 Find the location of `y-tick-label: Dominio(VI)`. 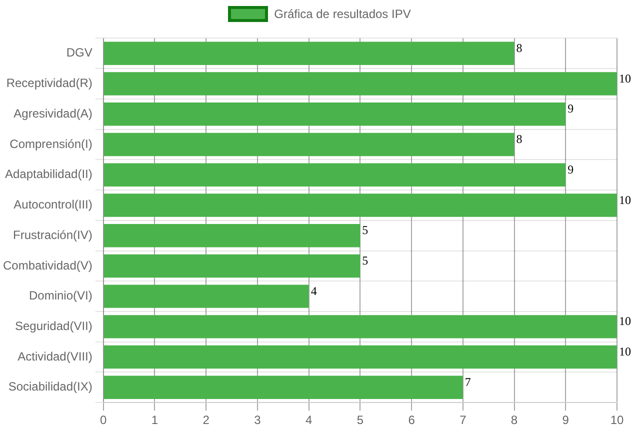

y-tick-label: Dominio(VI) is located at coordinates (60, 295).